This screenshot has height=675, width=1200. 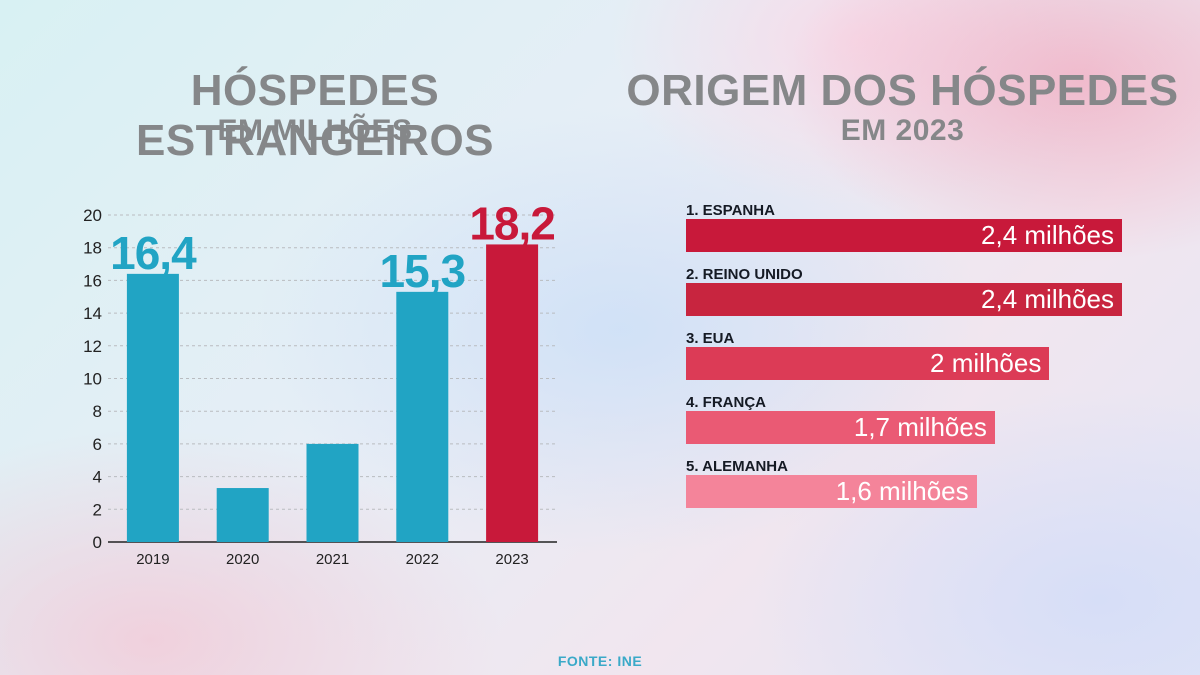 What do you see at coordinates (332, 492) in the screenshot?
I see `bar-2021` at bounding box center [332, 492].